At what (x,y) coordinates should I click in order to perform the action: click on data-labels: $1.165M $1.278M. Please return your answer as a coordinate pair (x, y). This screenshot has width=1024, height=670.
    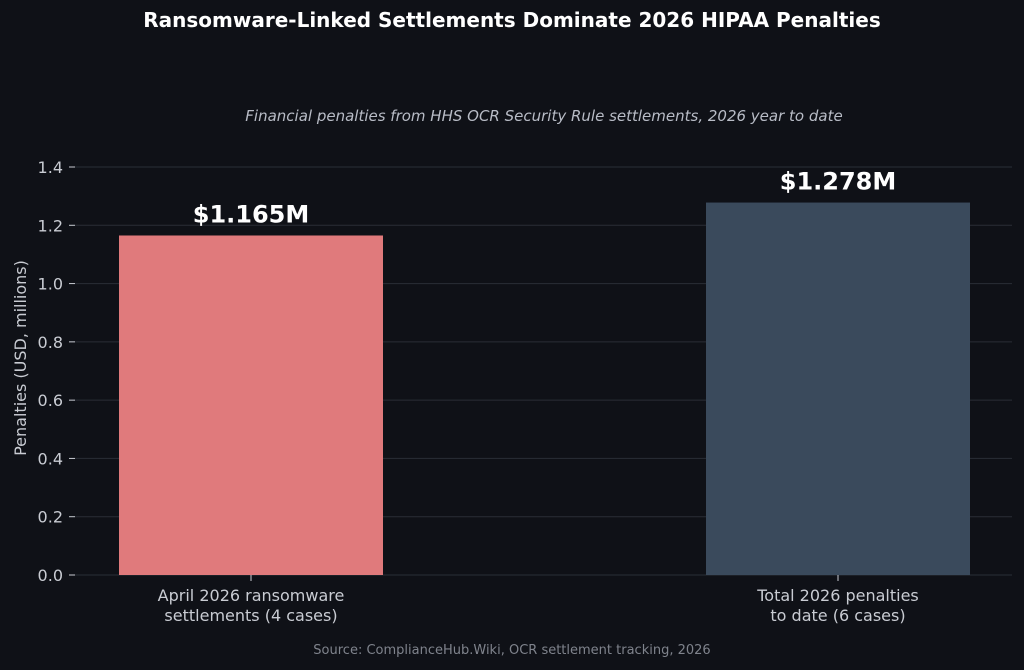
    Looking at the image, I should click on (545, 198).